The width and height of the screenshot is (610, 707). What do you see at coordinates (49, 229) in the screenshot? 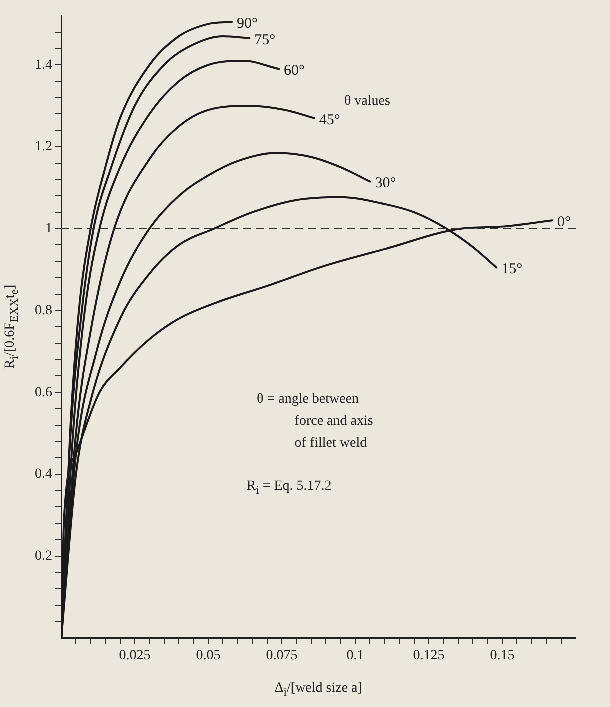
I see `y-tick-label: 1` at bounding box center [49, 229].